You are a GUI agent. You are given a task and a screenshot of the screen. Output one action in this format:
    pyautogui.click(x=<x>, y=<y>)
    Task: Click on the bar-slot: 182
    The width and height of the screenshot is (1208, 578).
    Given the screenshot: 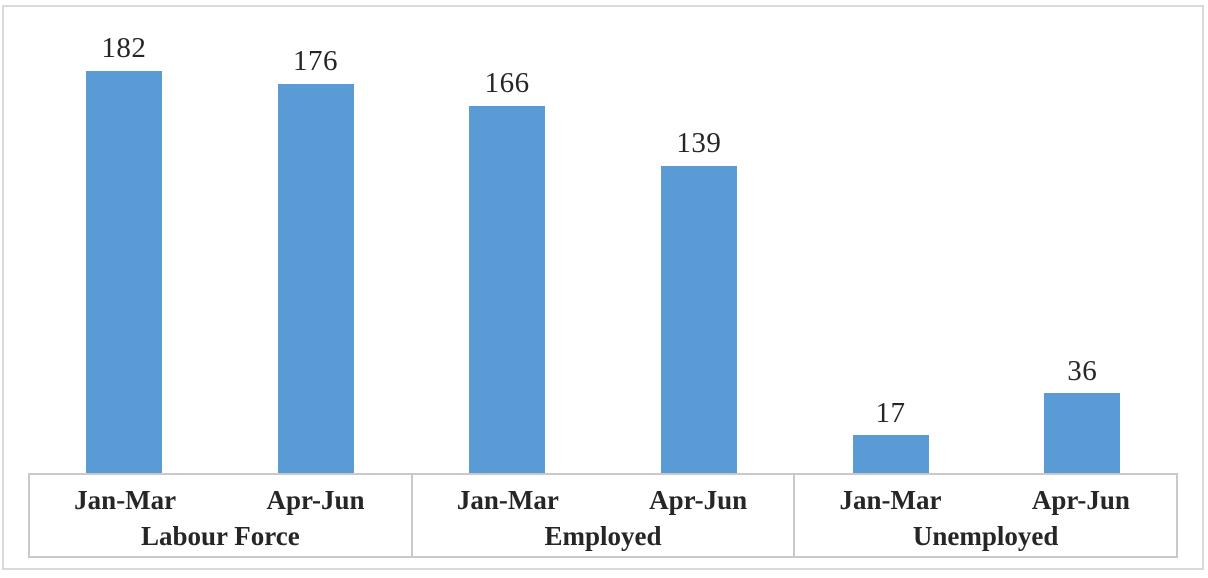 What is the action you would take?
    pyautogui.click(x=124, y=252)
    